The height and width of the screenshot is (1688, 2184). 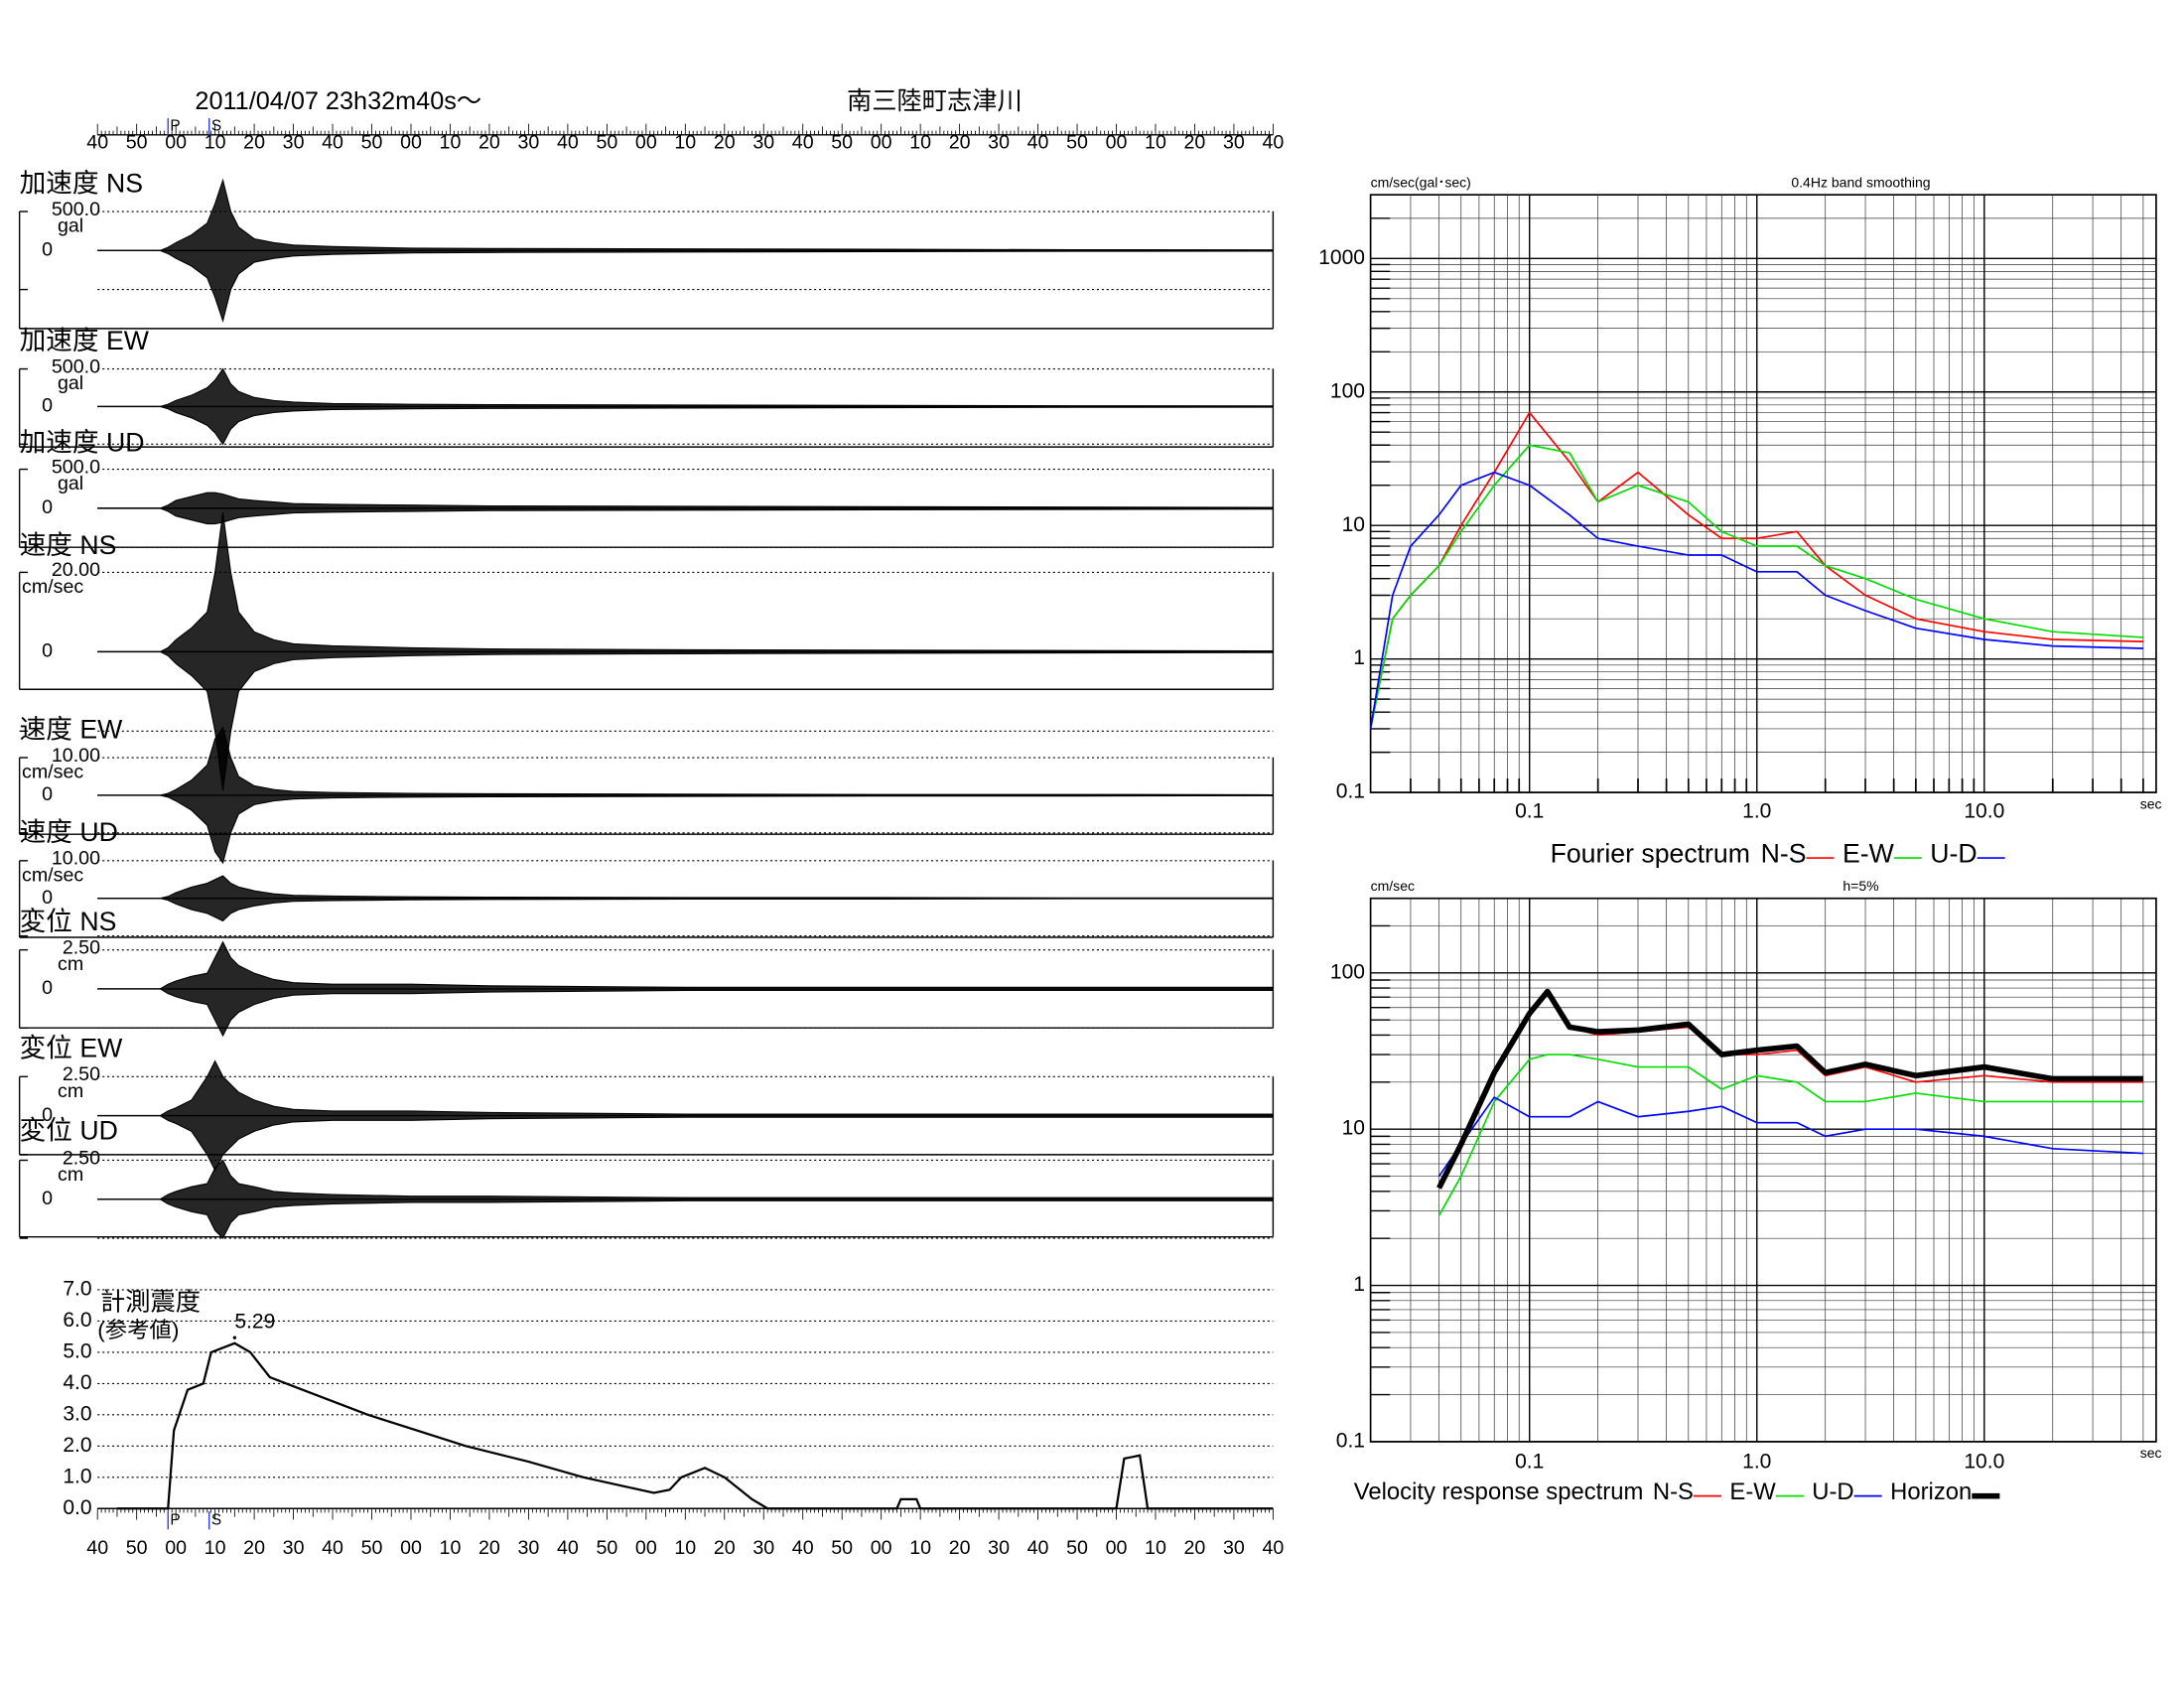 I want to click on y-axis-unit: cm/sec, so click(x=1393, y=886).